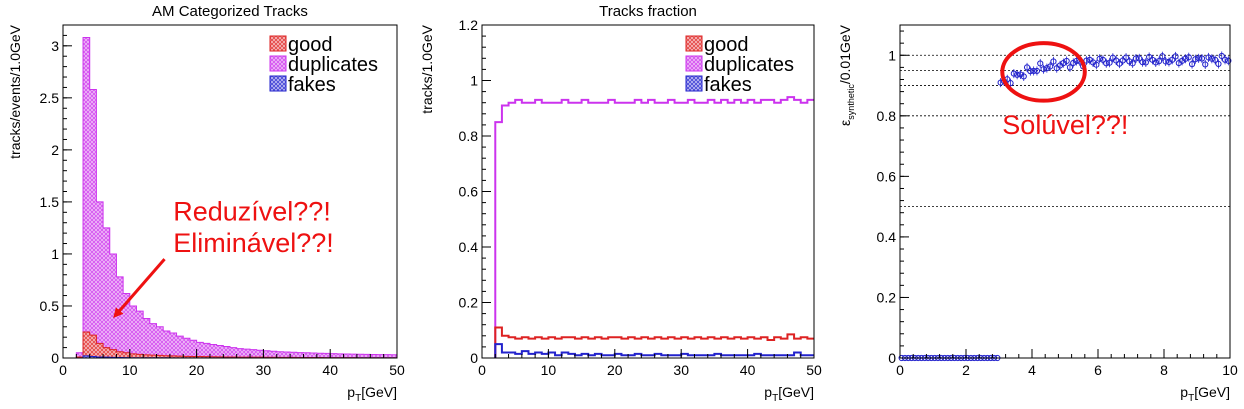  I want to click on series-line-good, so click(654, 342).